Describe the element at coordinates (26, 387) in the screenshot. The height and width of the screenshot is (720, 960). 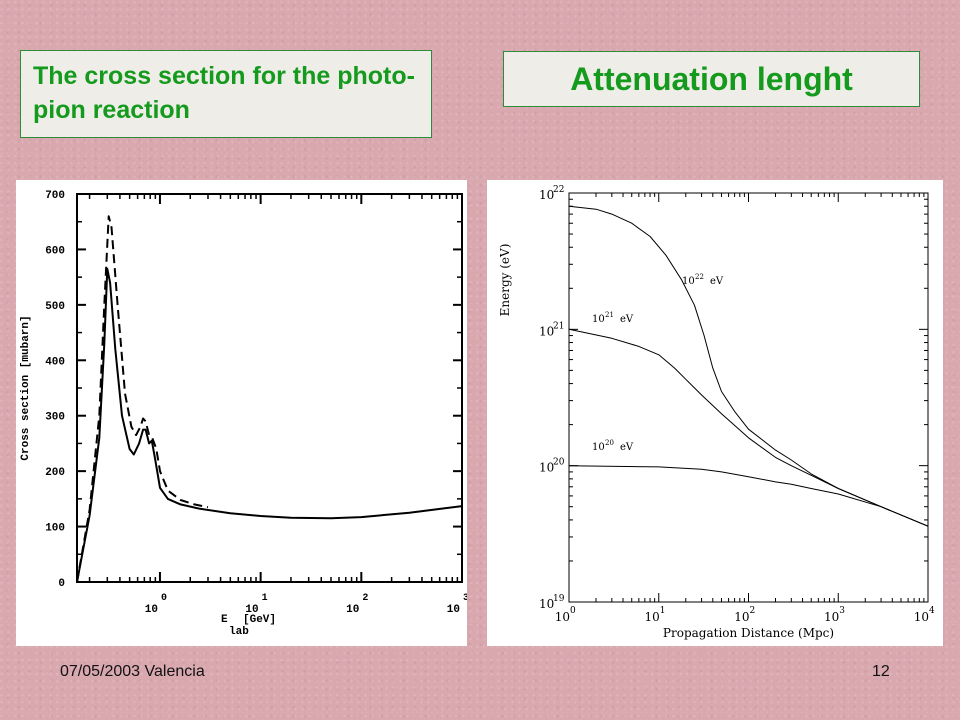
I see `y-axis-label: Cross section [mubarn]` at that location.